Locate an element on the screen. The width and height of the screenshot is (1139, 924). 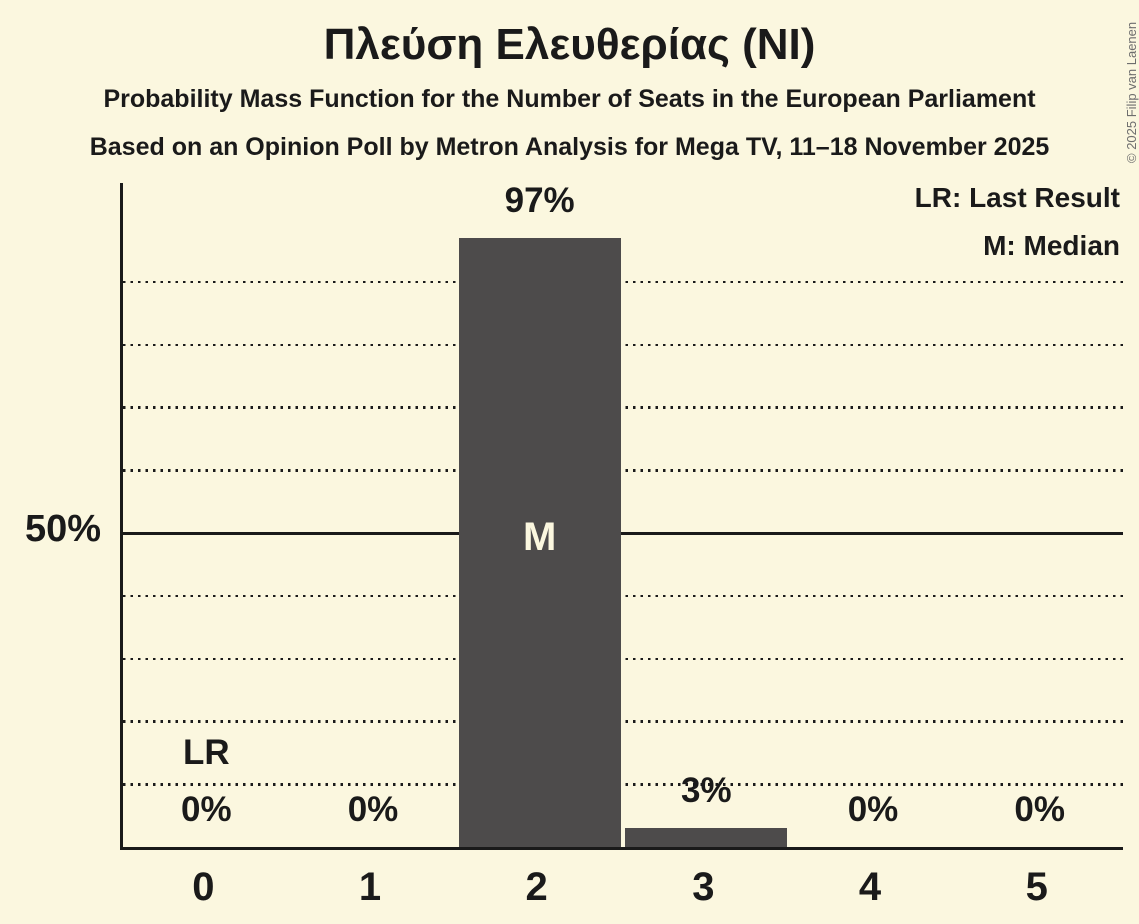
bar-value-label-1: 0% is located at coordinates (373, 809).